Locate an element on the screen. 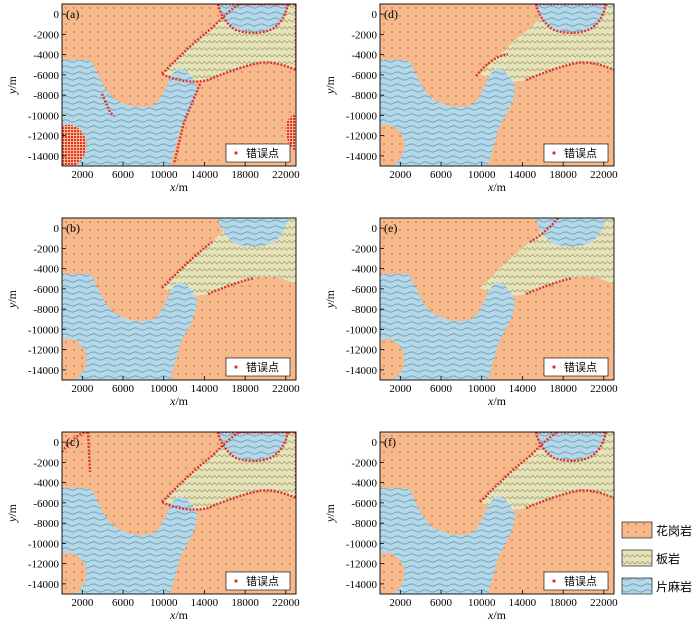  panel-label: (c) is located at coordinates (72, 442).